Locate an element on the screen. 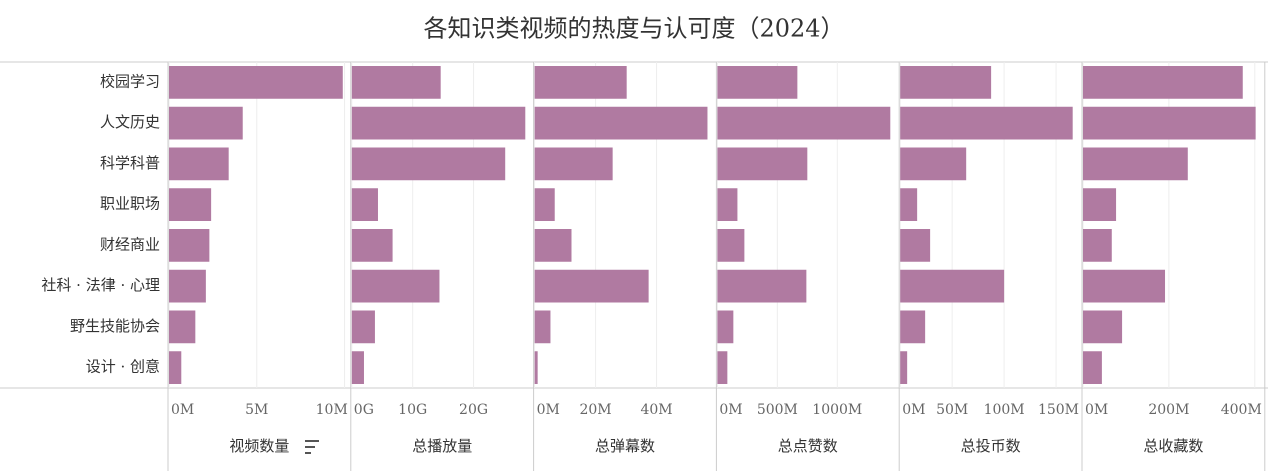  chart-title: 各知识类视频的热度与认可度（2024） is located at coordinates (633, 29).